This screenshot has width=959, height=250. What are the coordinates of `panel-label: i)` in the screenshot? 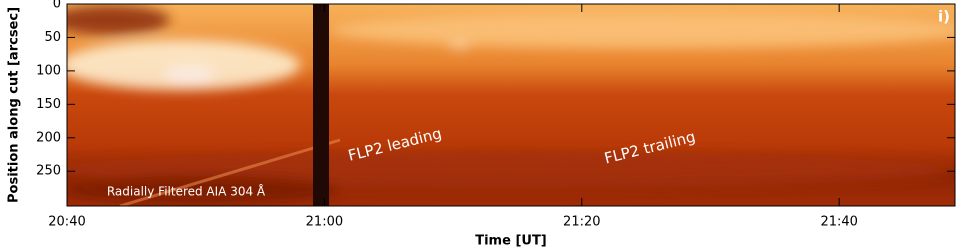 It's located at (944, 17).